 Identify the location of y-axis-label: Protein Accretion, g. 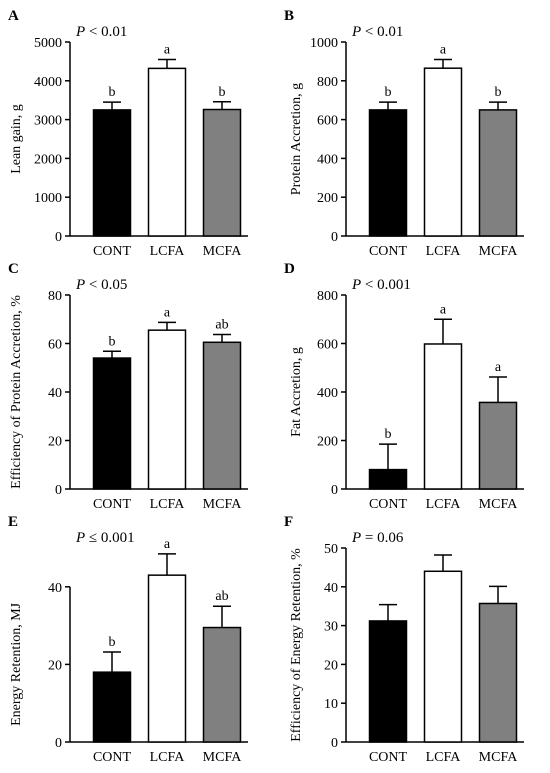
(296, 139).